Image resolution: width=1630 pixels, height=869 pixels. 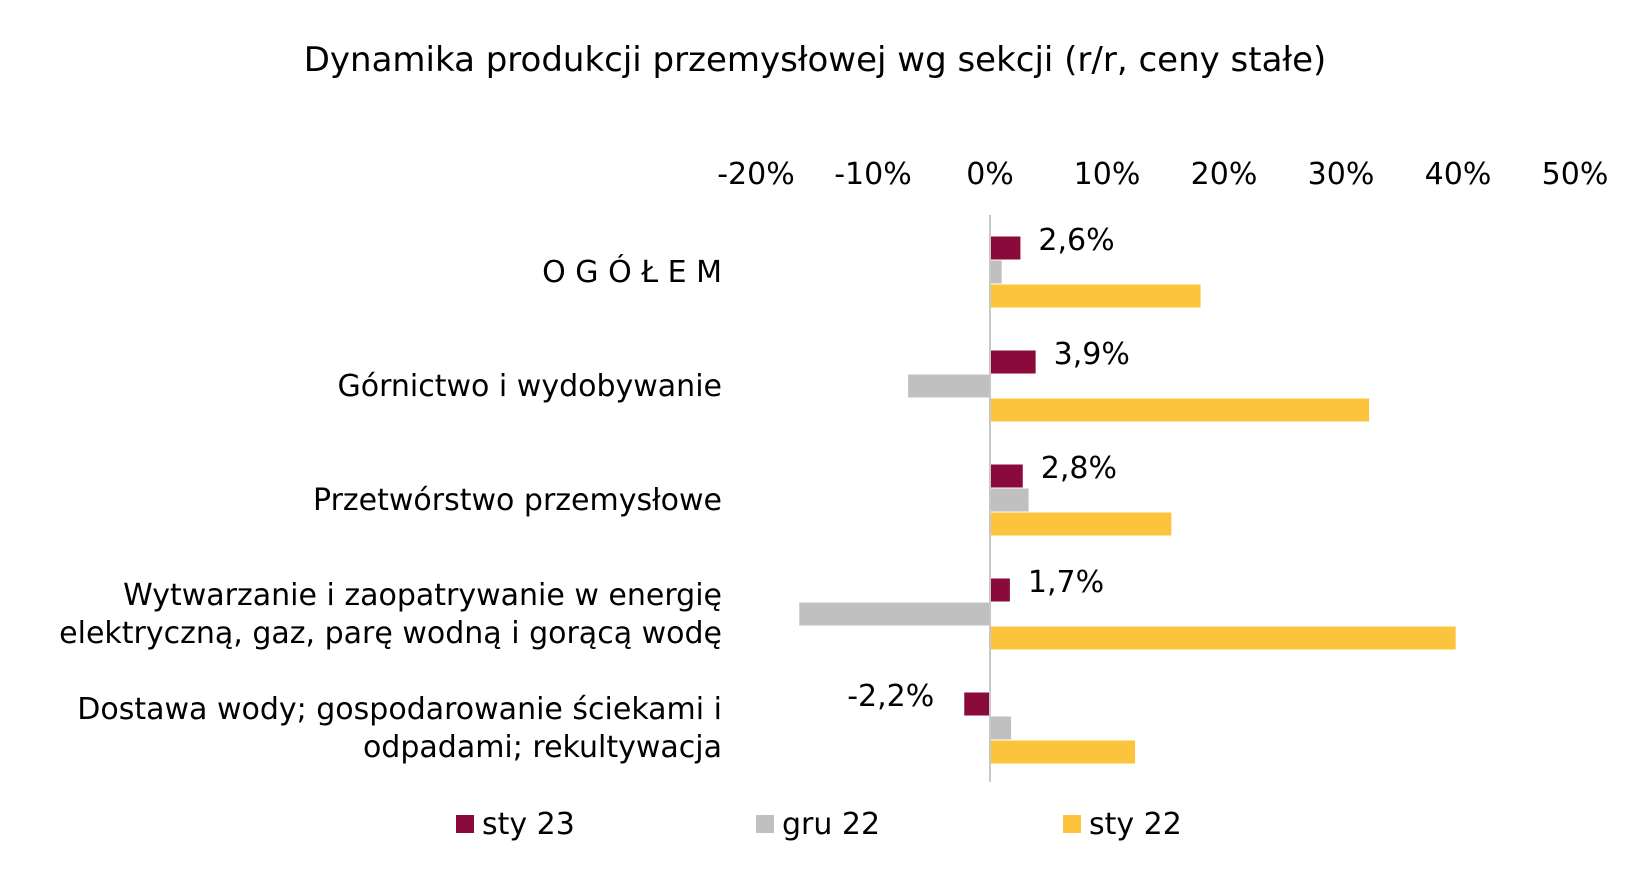 What do you see at coordinates (1575, 174) in the screenshot?
I see `x-tick-label: 50%` at bounding box center [1575, 174].